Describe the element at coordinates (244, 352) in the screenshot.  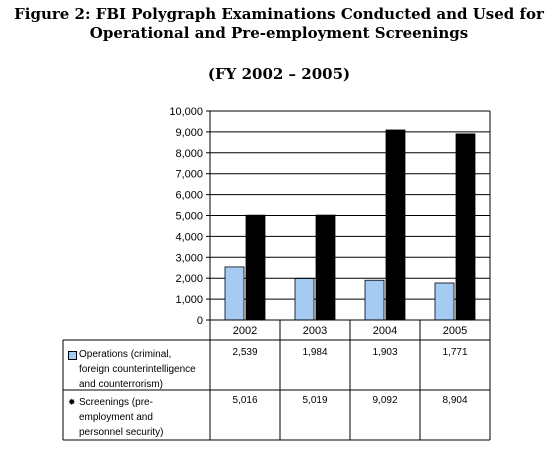
I see `operations-value-cell: 2,539` at that location.